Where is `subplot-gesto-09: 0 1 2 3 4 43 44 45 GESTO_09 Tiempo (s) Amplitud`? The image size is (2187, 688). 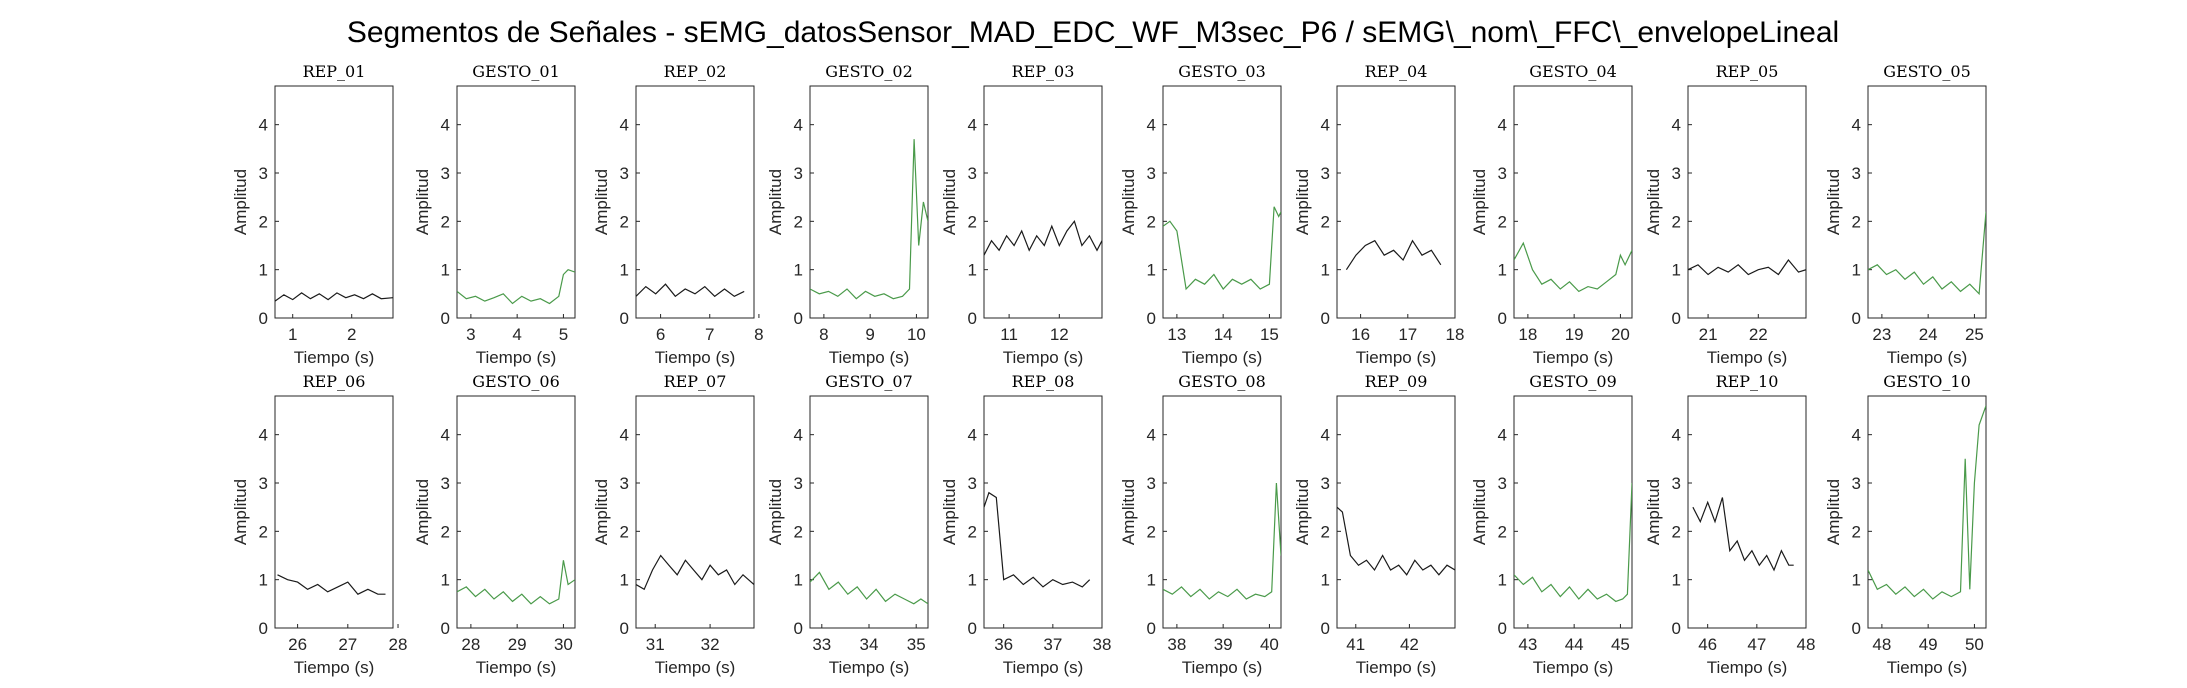 subplot-gesto-09: 0 1 2 3 4 43 44 45 GESTO_09 Tiempo (s) Amplitud is located at coordinates (1551, 524).